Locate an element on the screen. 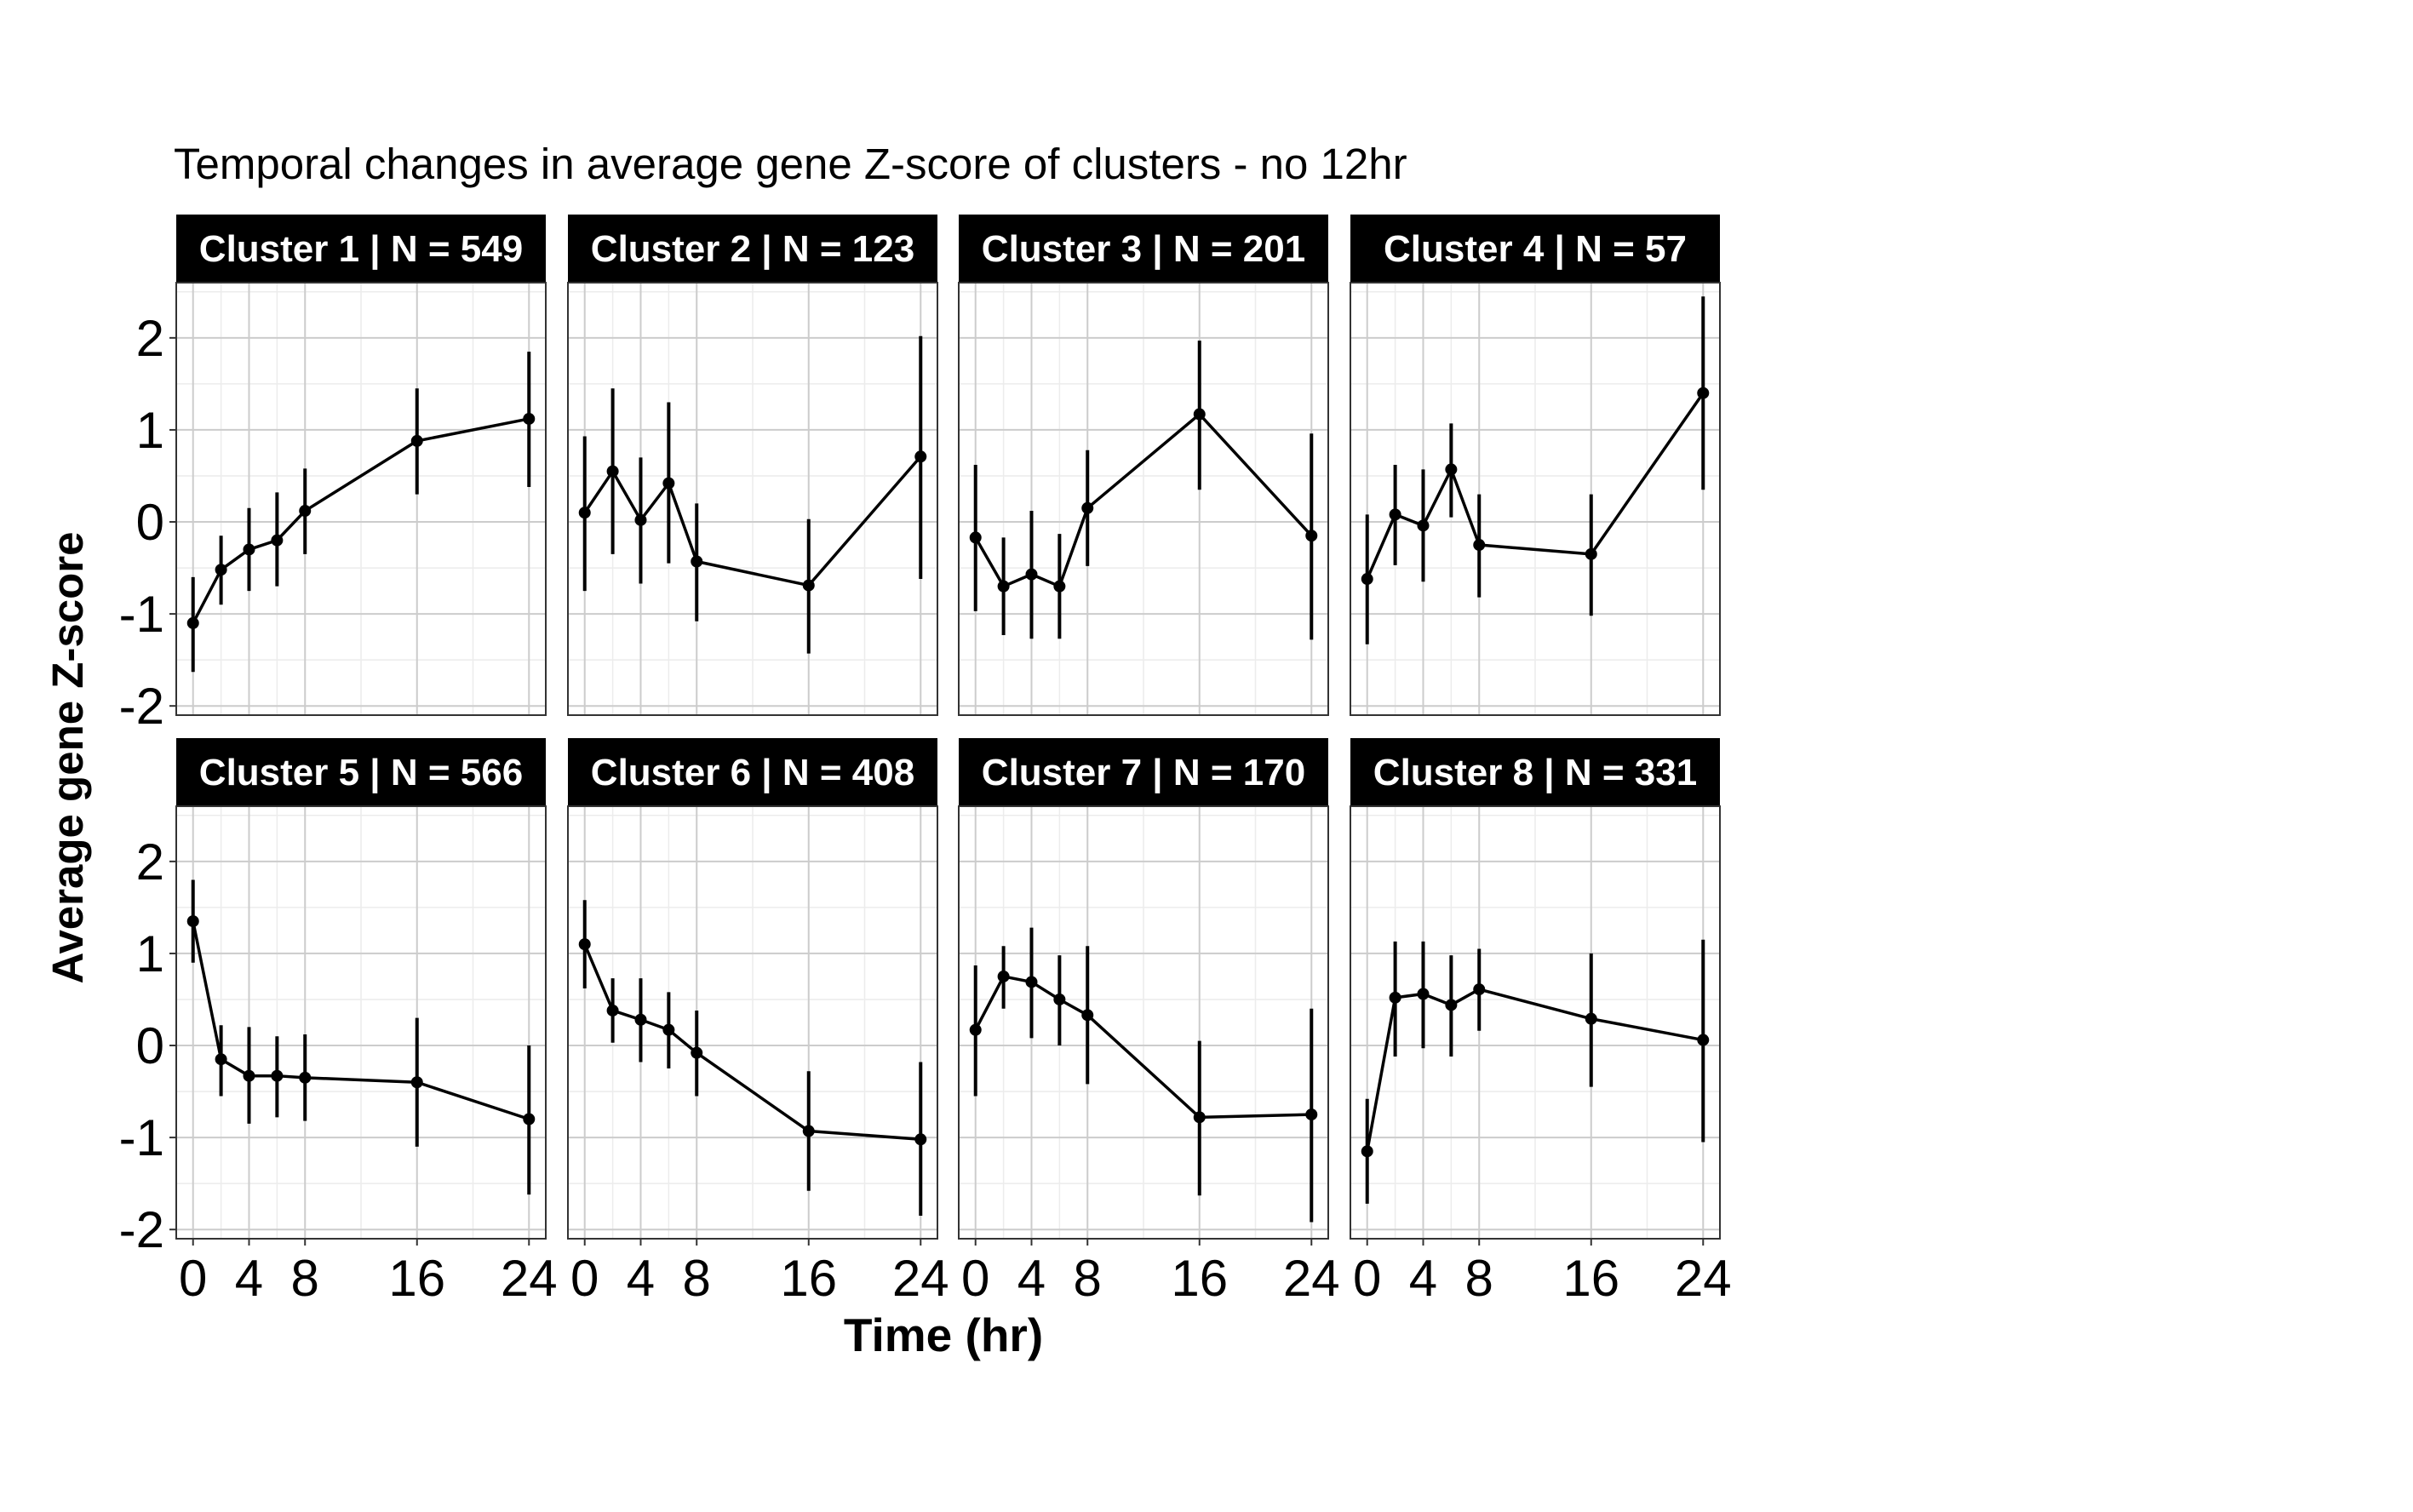  strip-label: Cluster 1 | N = 549 is located at coordinates (361, 249).